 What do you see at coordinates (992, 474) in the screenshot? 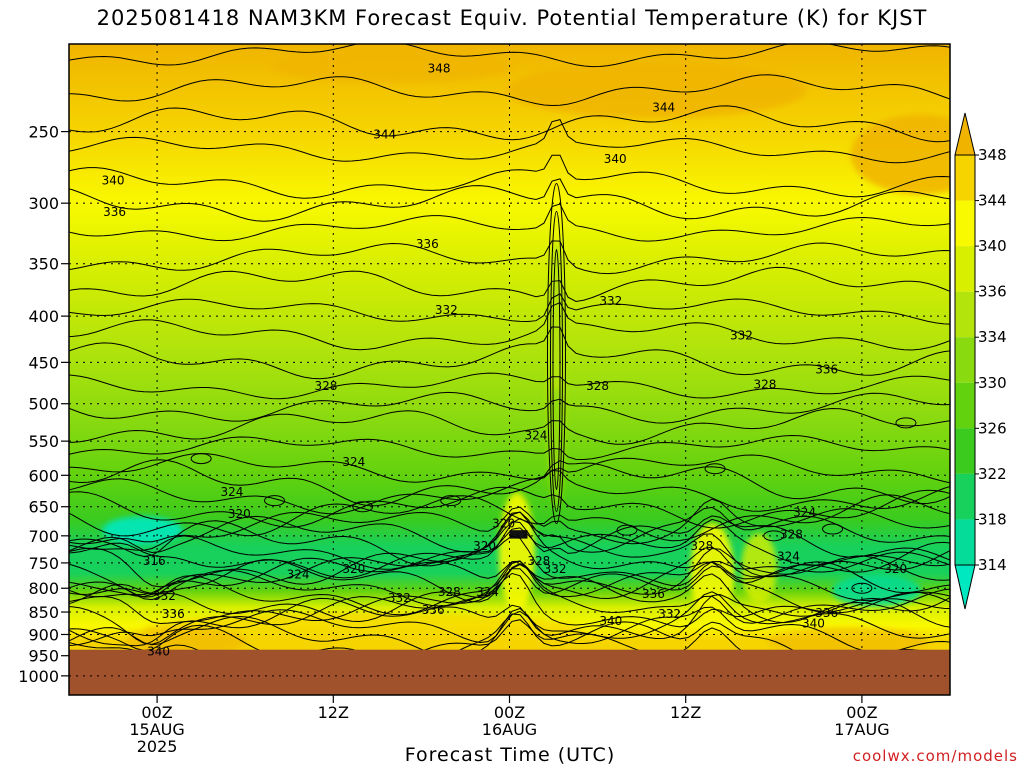
I see `colorbar-label: 322` at bounding box center [992, 474].